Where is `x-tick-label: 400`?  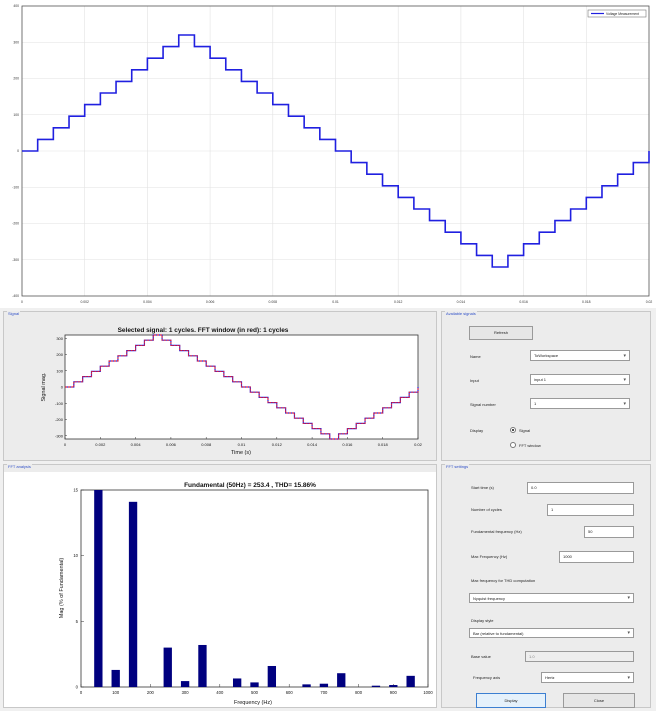 x-tick-label: 400 is located at coordinates (220, 692).